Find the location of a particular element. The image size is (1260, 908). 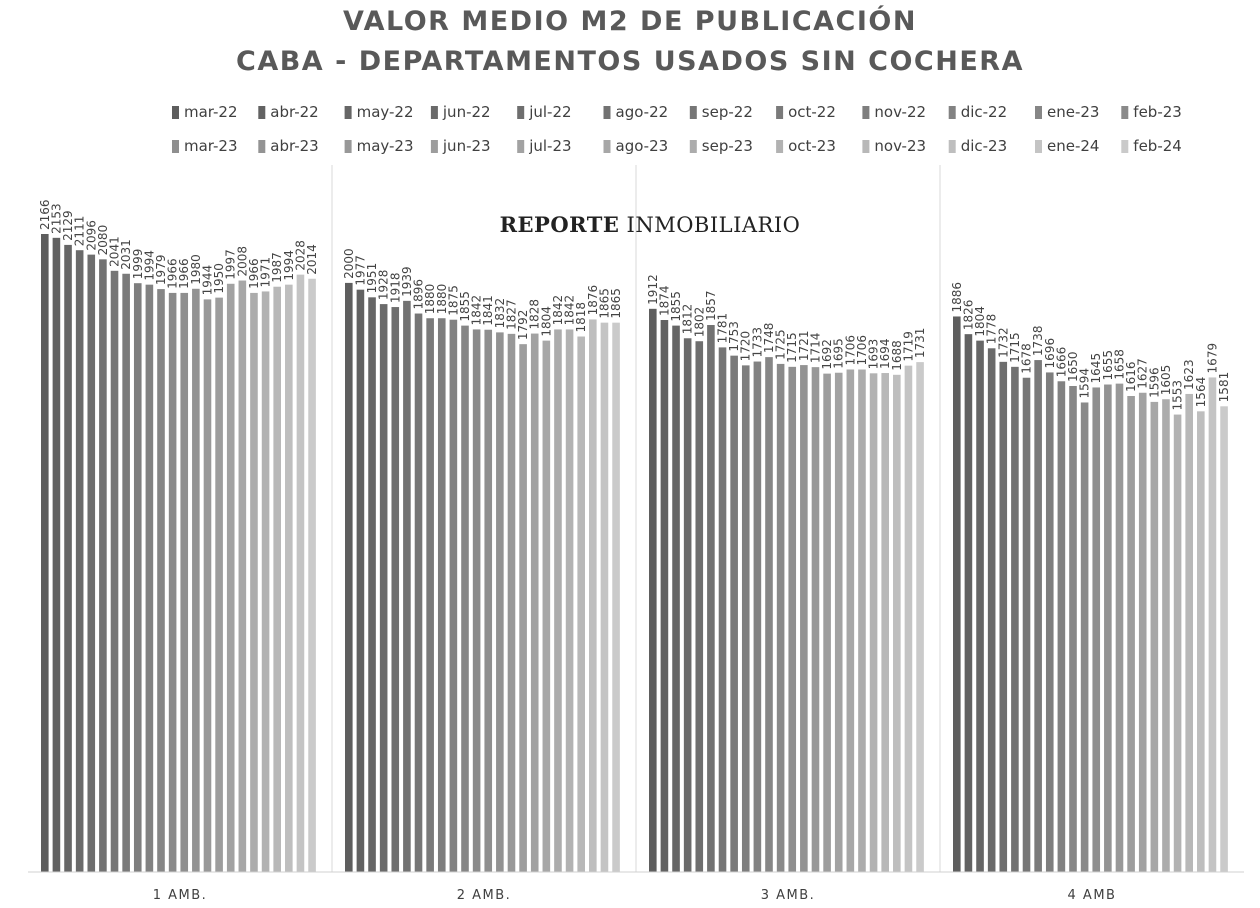

legend-item-ene-23: ene-23 is located at coordinates (1067, 112).